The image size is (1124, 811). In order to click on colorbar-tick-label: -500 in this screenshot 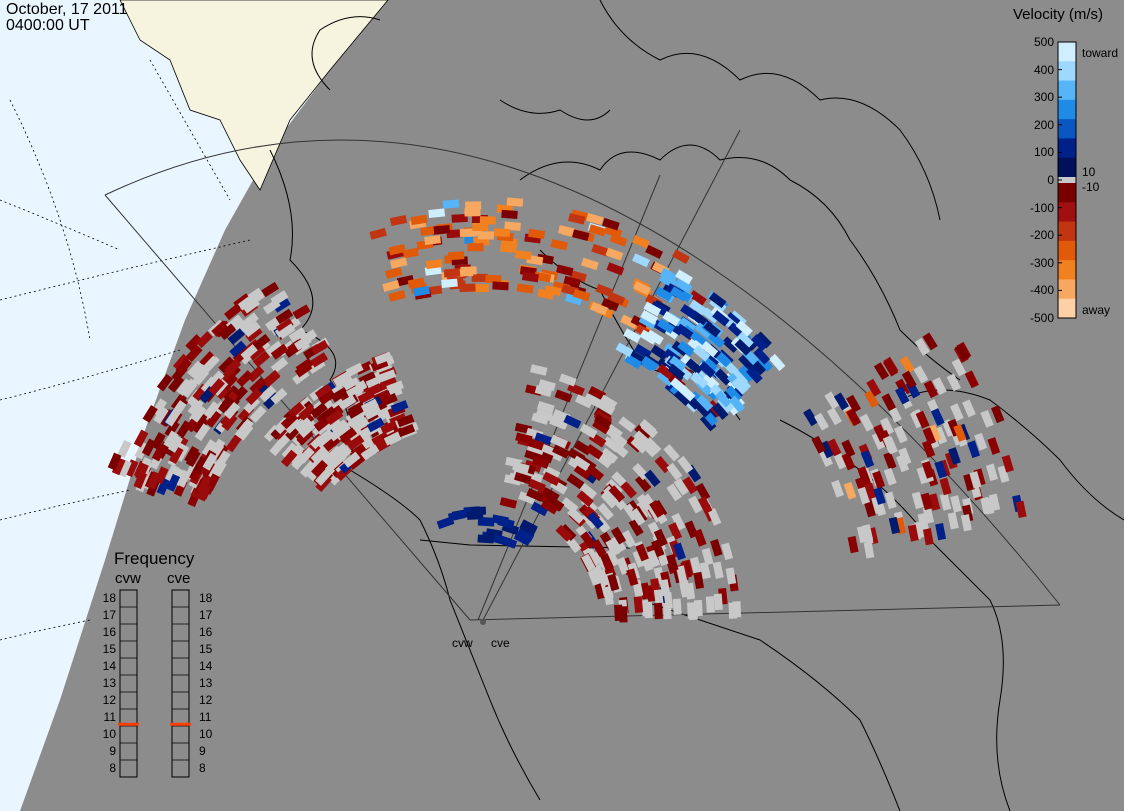, I will do `click(1041, 318)`.